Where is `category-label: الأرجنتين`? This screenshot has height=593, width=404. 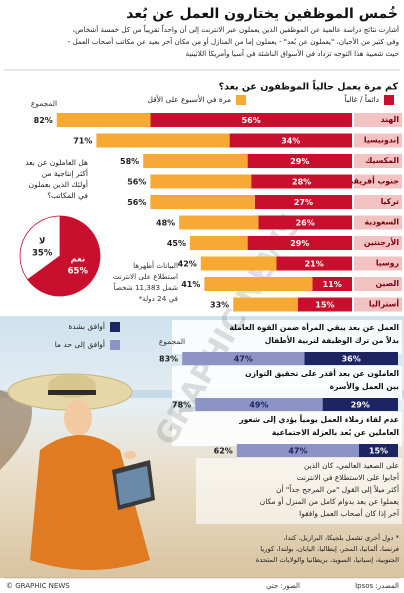
category-label: الأرجنتين is located at coordinates (381, 242).